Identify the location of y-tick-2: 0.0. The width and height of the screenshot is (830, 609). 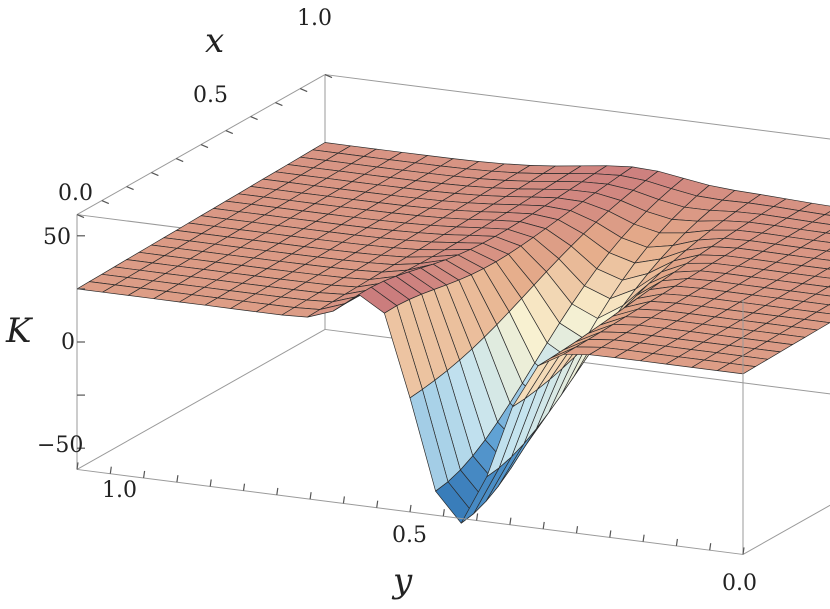
(739, 583).